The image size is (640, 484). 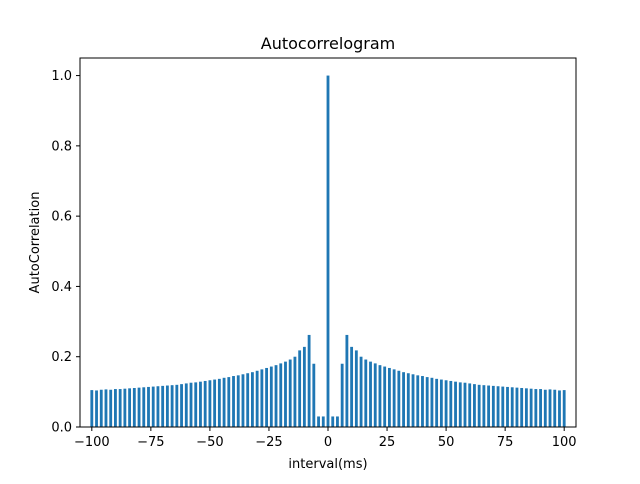 I want to click on x-tick-label: 50, so click(x=446, y=442).